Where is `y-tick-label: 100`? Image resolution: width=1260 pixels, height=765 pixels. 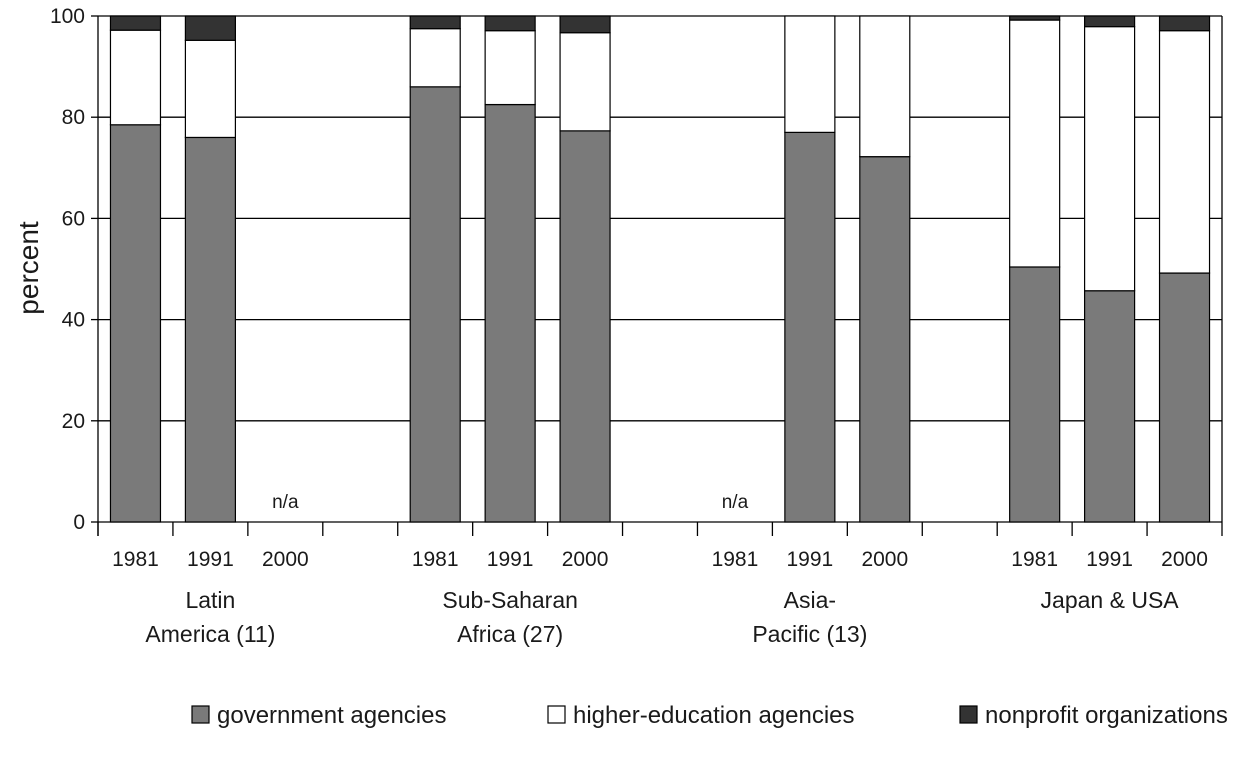 y-tick-label: 100 is located at coordinates (67, 16).